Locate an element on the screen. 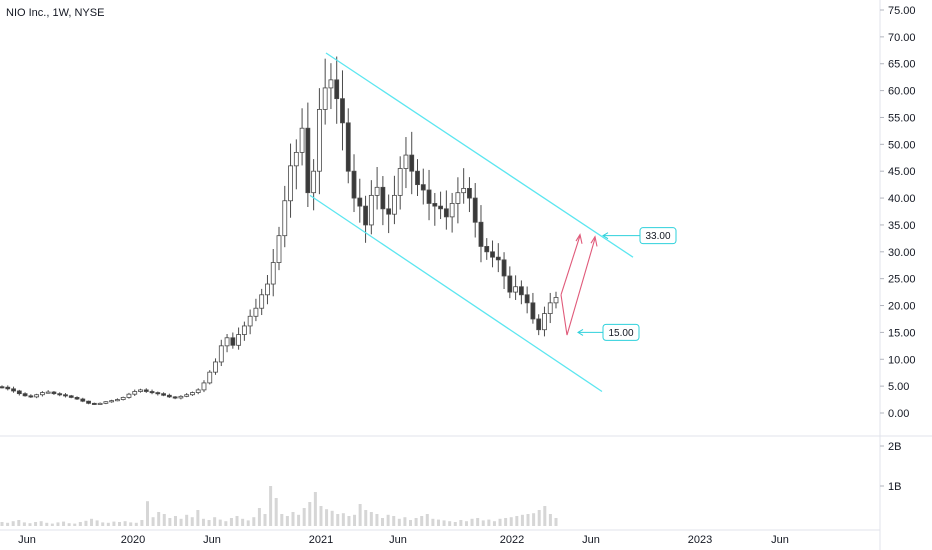  price-tick-label: 0.00 is located at coordinates (898, 414).